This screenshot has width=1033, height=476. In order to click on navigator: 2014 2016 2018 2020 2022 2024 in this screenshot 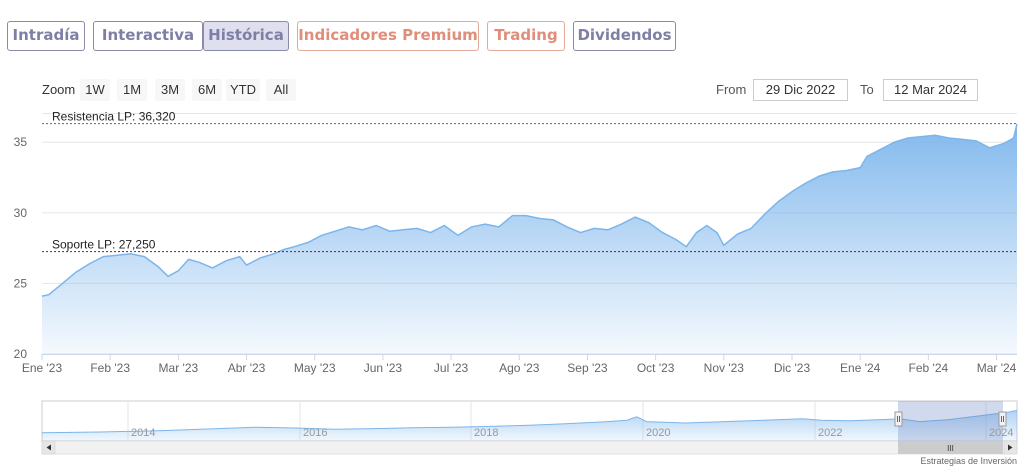, I will do `click(529, 421)`.